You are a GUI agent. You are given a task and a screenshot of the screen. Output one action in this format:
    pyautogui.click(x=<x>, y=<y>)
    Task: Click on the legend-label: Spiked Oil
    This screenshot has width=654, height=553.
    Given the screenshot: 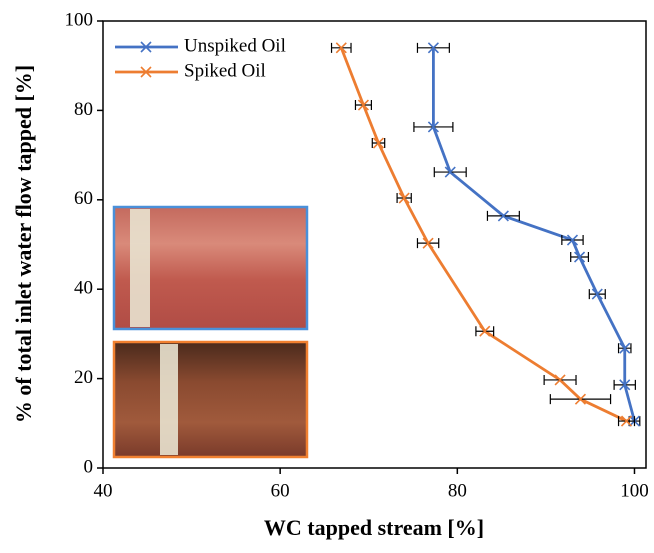 What is the action you would take?
    pyautogui.click(x=225, y=70)
    